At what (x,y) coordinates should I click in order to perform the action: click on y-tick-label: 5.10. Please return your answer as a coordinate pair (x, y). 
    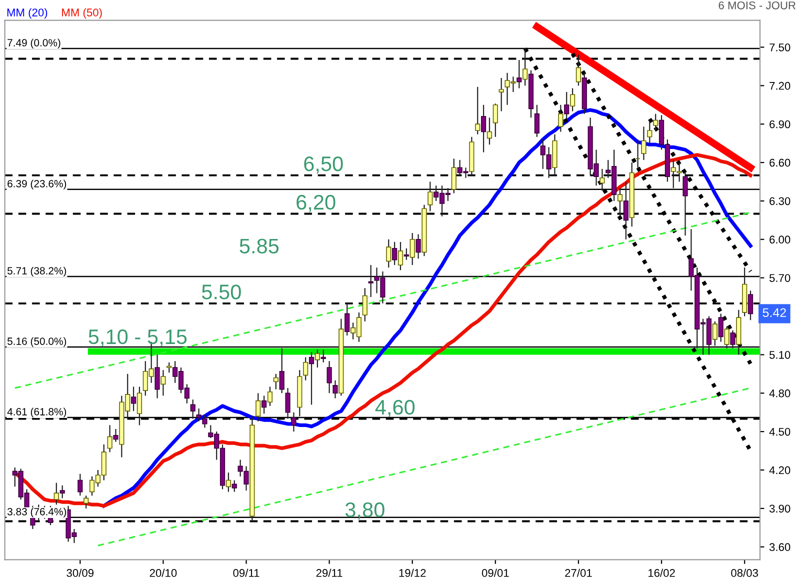
    Looking at the image, I should click on (779, 354).